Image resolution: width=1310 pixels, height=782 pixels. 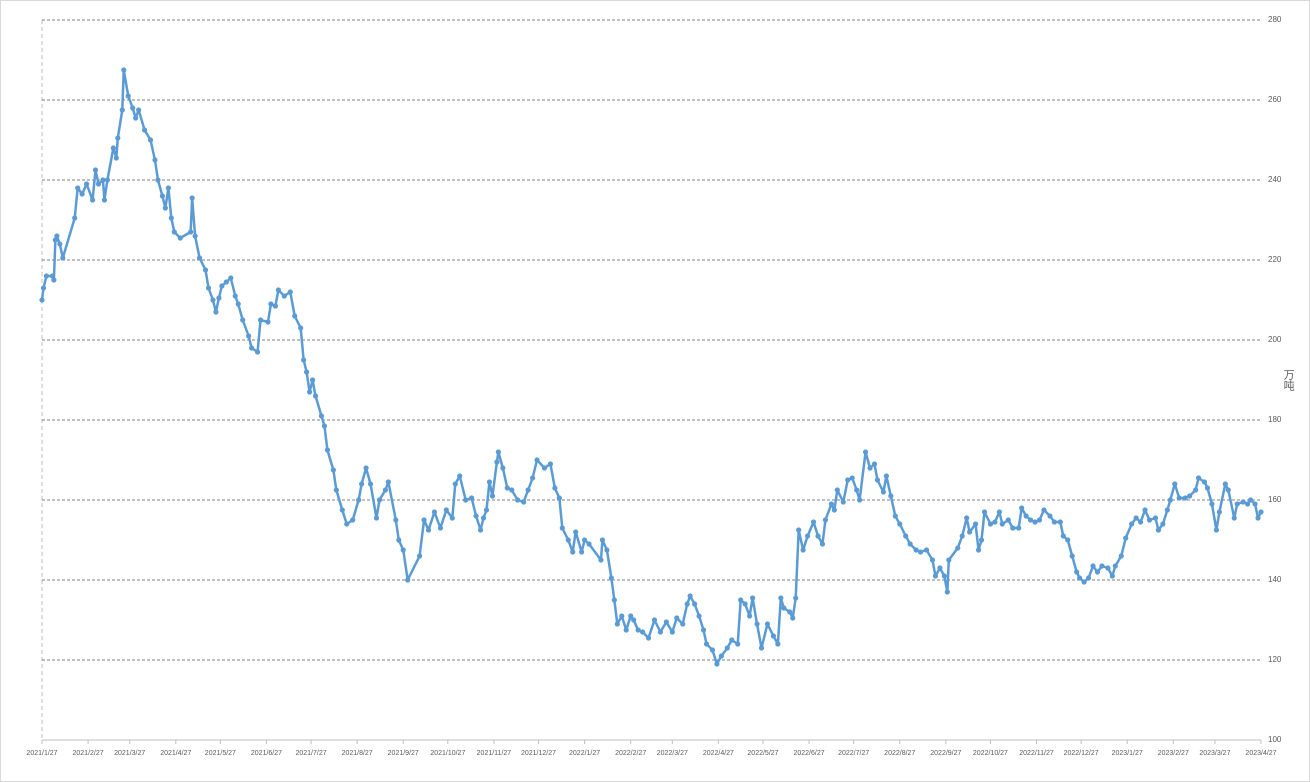 I want to click on x-tick-label: 2022/10/27, so click(x=990, y=753).